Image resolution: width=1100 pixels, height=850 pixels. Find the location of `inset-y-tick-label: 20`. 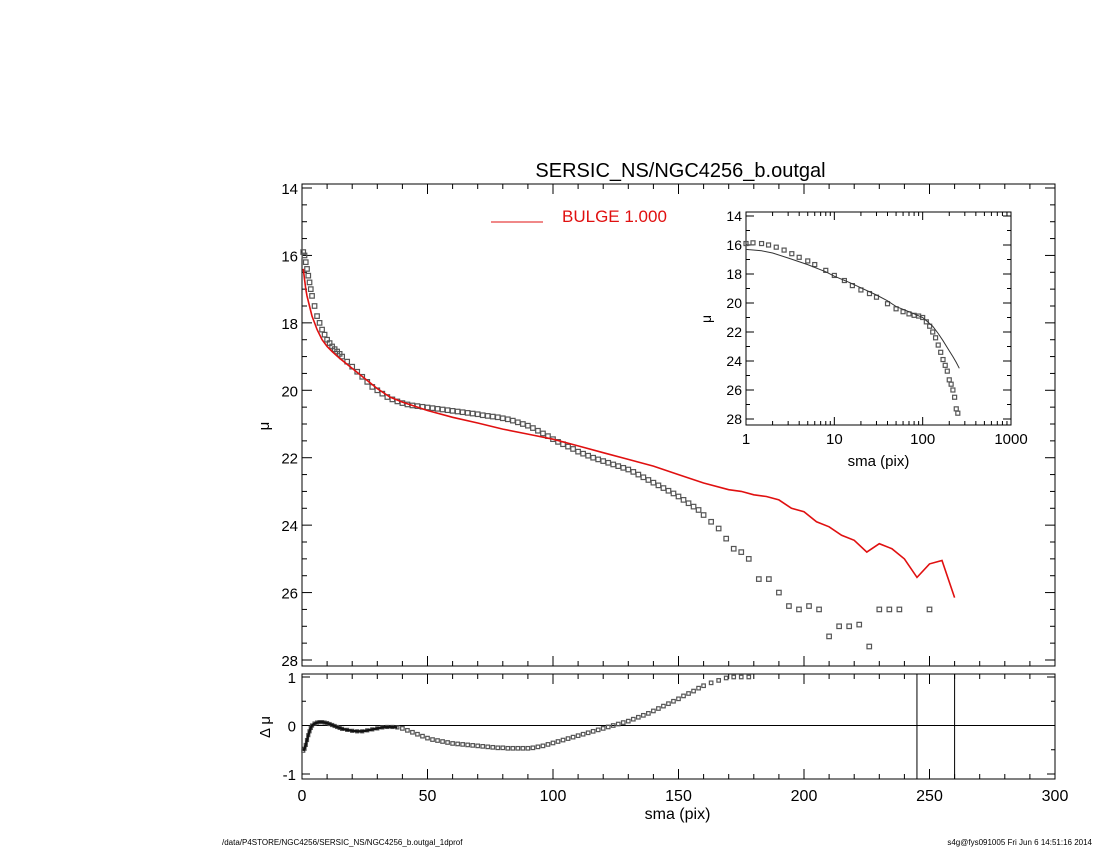

inset-y-tick-label: 20 is located at coordinates (734, 303).